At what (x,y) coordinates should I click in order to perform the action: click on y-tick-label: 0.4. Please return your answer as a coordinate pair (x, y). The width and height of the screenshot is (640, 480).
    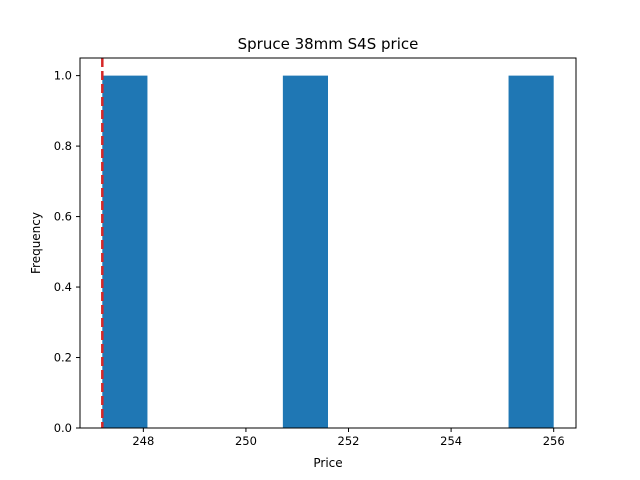
    Looking at the image, I should click on (63, 287).